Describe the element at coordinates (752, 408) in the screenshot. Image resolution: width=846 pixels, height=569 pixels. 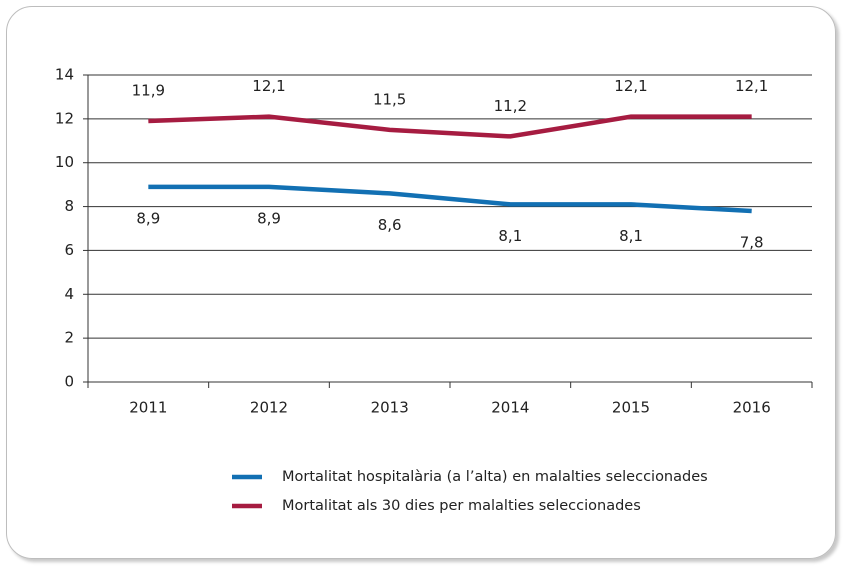
I see `x-tick-label: 2016` at that location.